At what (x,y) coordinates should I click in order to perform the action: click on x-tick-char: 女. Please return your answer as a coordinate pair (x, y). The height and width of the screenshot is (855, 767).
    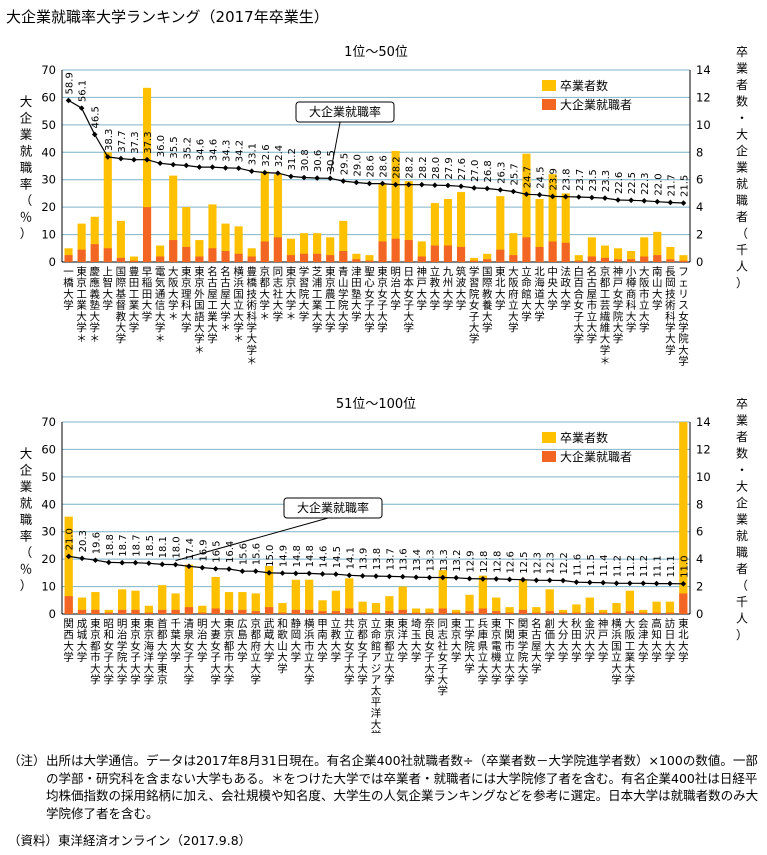
    Looking at the image, I should click on (443, 657).